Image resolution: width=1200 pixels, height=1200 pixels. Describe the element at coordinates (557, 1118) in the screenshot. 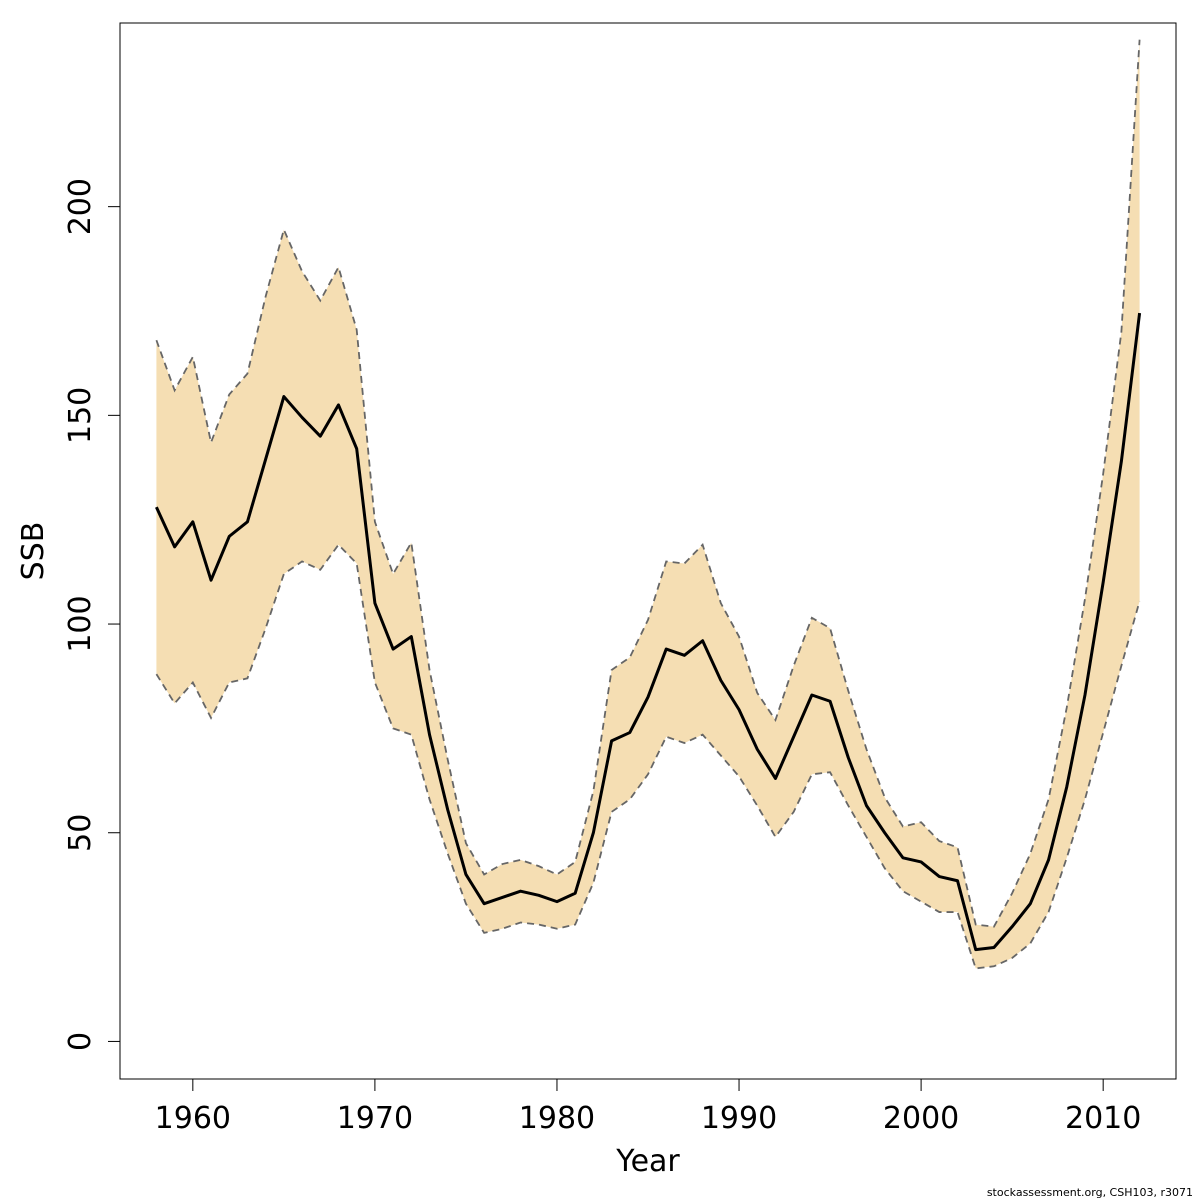

I see `x-tick-label: 1980` at that location.